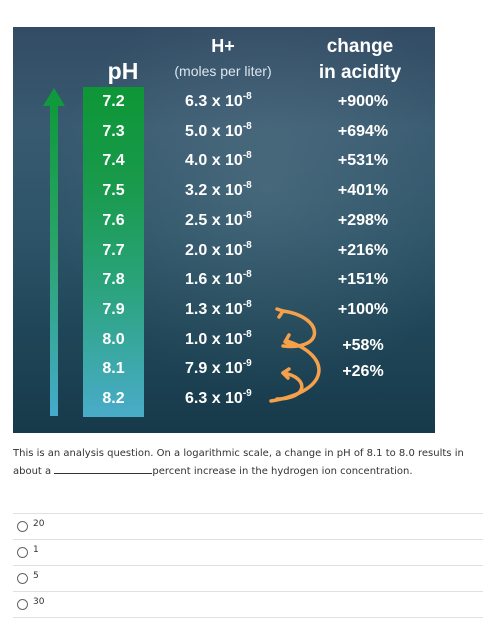  What do you see at coordinates (223, 46) in the screenshot?
I see `h-plus-header: H+` at bounding box center [223, 46].